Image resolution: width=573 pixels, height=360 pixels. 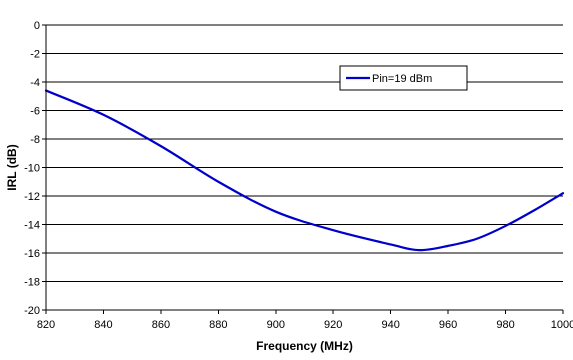 What do you see at coordinates (218, 325) in the screenshot?
I see `x-tick-label: 880` at bounding box center [218, 325].